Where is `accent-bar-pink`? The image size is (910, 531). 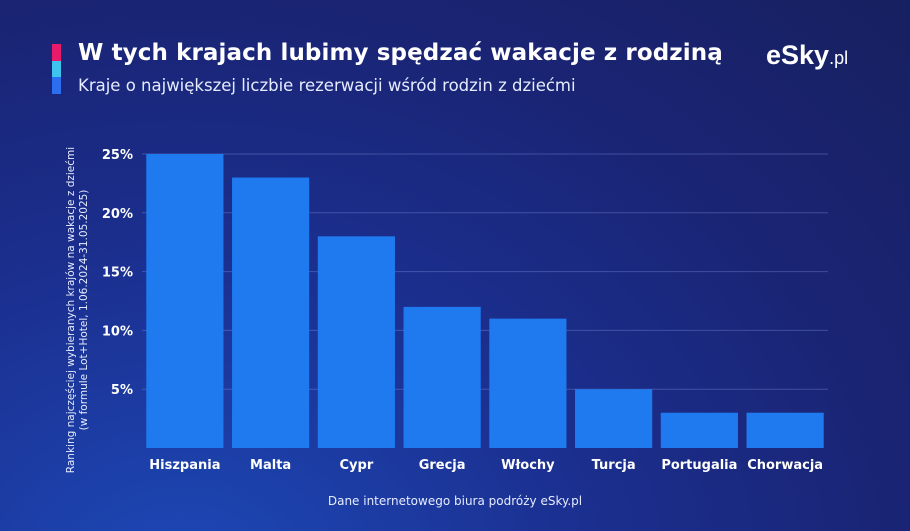 accent-bar-pink is located at coordinates (56, 52).